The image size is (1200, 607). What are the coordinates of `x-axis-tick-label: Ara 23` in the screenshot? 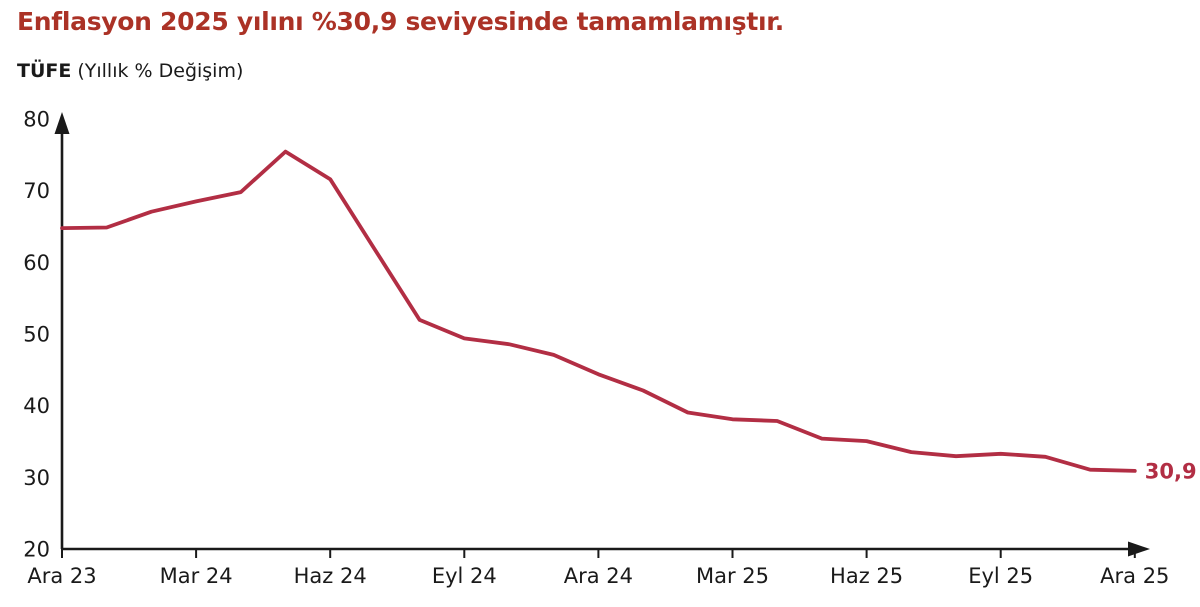 It's located at (61, 576).